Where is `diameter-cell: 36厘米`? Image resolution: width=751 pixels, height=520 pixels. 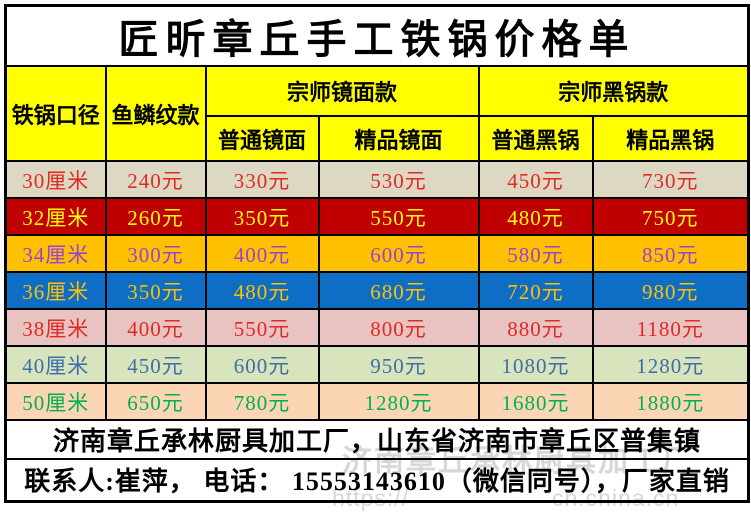 diameter-cell: 36厘米 is located at coordinates (55, 290).